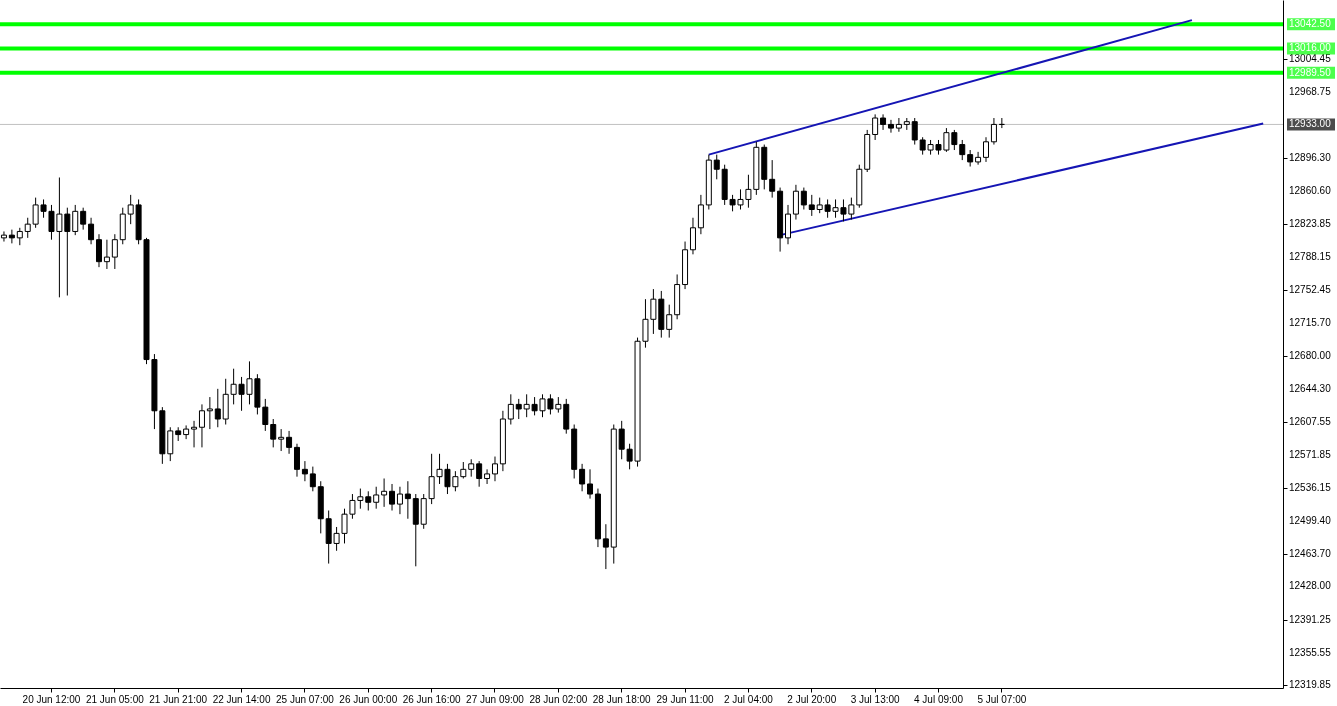  What do you see at coordinates (1310, 422) in the screenshot?
I see `y-tick-label: 12607.55` at bounding box center [1310, 422].